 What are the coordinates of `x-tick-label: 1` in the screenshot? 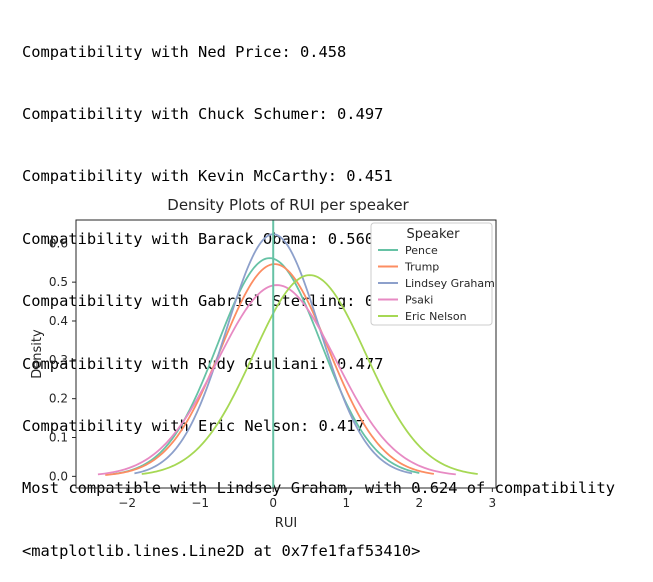 It's located at (346, 503).